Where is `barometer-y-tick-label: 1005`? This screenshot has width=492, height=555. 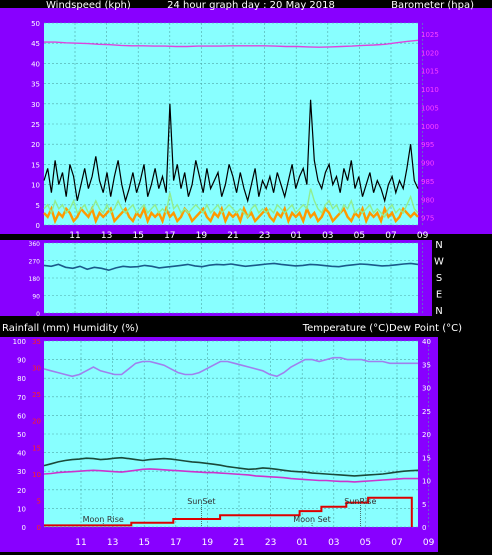 barometer-y-tick-label: 1005 is located at coordinates (430, 108).